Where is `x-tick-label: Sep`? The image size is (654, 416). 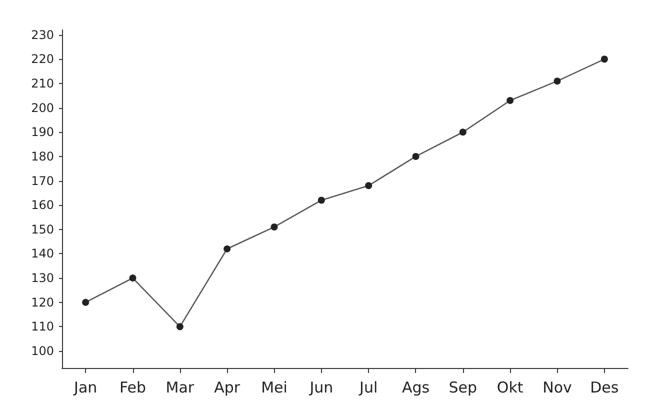 x-tick-label: Sep is located at coordinates (463, 387).